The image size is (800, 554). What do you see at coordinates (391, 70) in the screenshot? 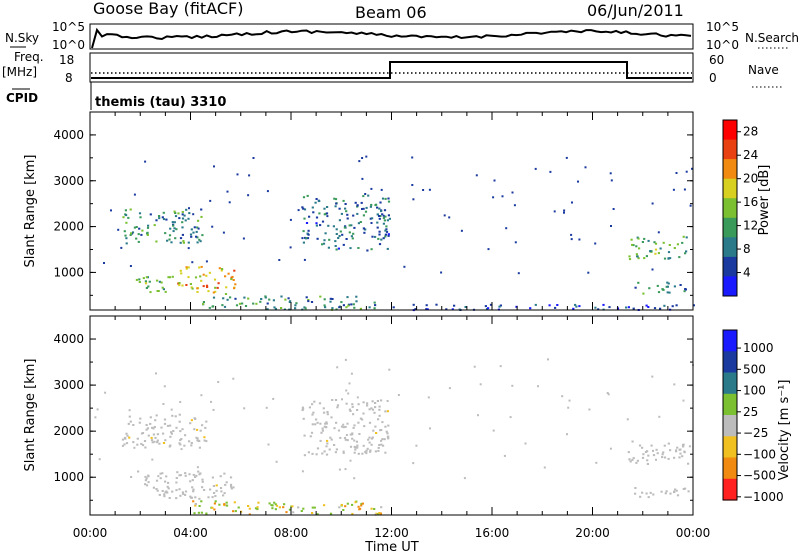
I see `frequency-line` at bounding box center [391, 70].